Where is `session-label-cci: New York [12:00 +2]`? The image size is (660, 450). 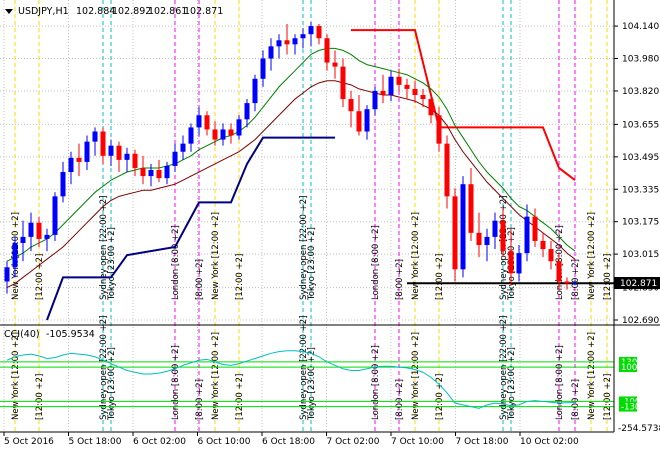
session-label-cci: New York [12:00 +2] is located at coordinates (416, 376).